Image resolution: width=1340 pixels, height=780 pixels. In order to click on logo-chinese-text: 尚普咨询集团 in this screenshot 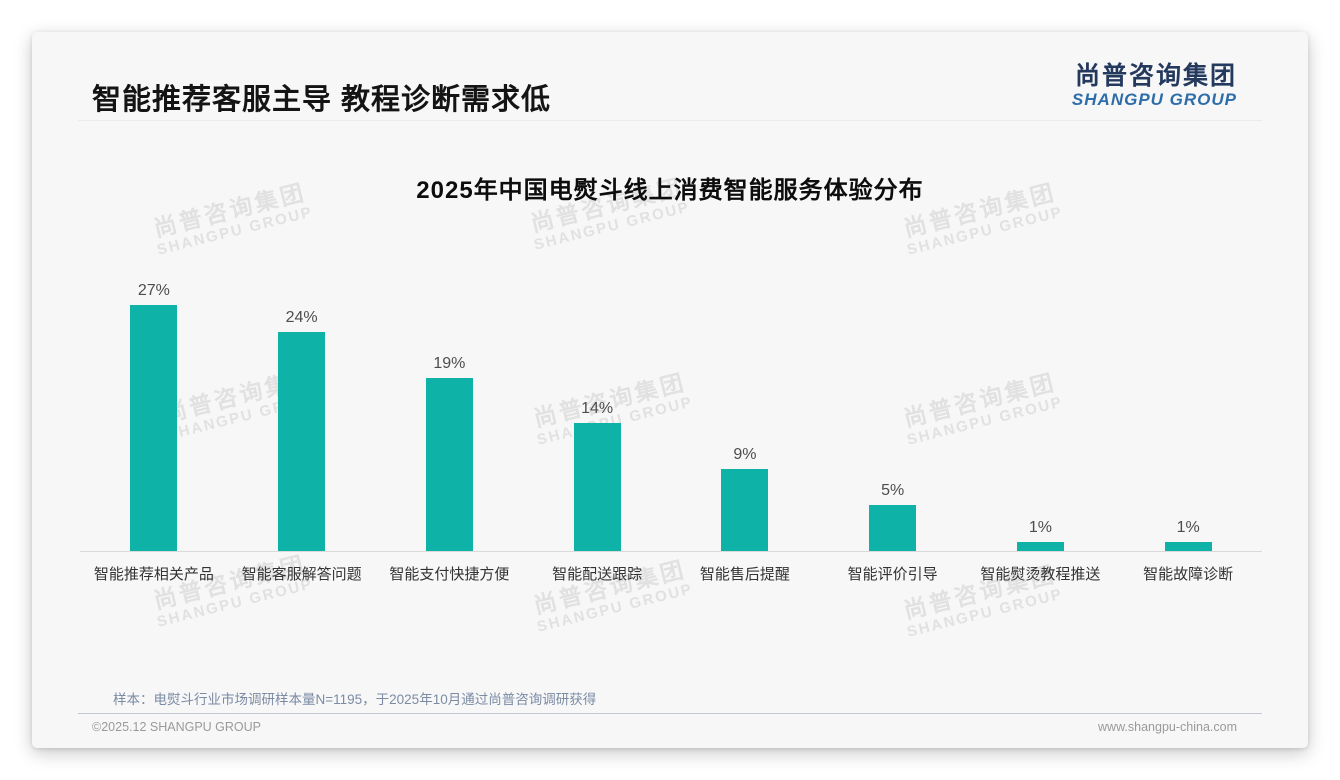, I will do `click(1155, 76)`.